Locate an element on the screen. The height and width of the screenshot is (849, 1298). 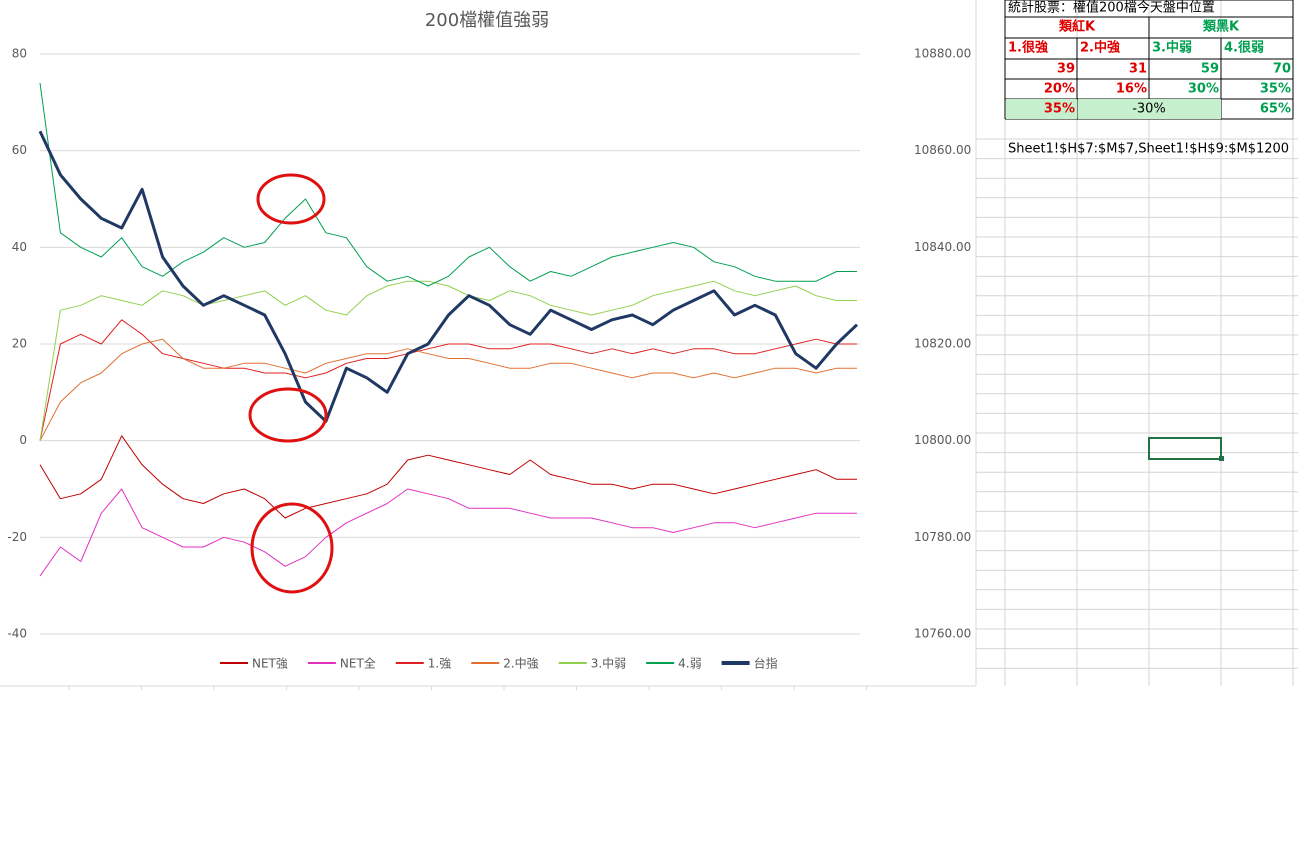
y-tick-label: -20 is located at coordinates (17, 537).